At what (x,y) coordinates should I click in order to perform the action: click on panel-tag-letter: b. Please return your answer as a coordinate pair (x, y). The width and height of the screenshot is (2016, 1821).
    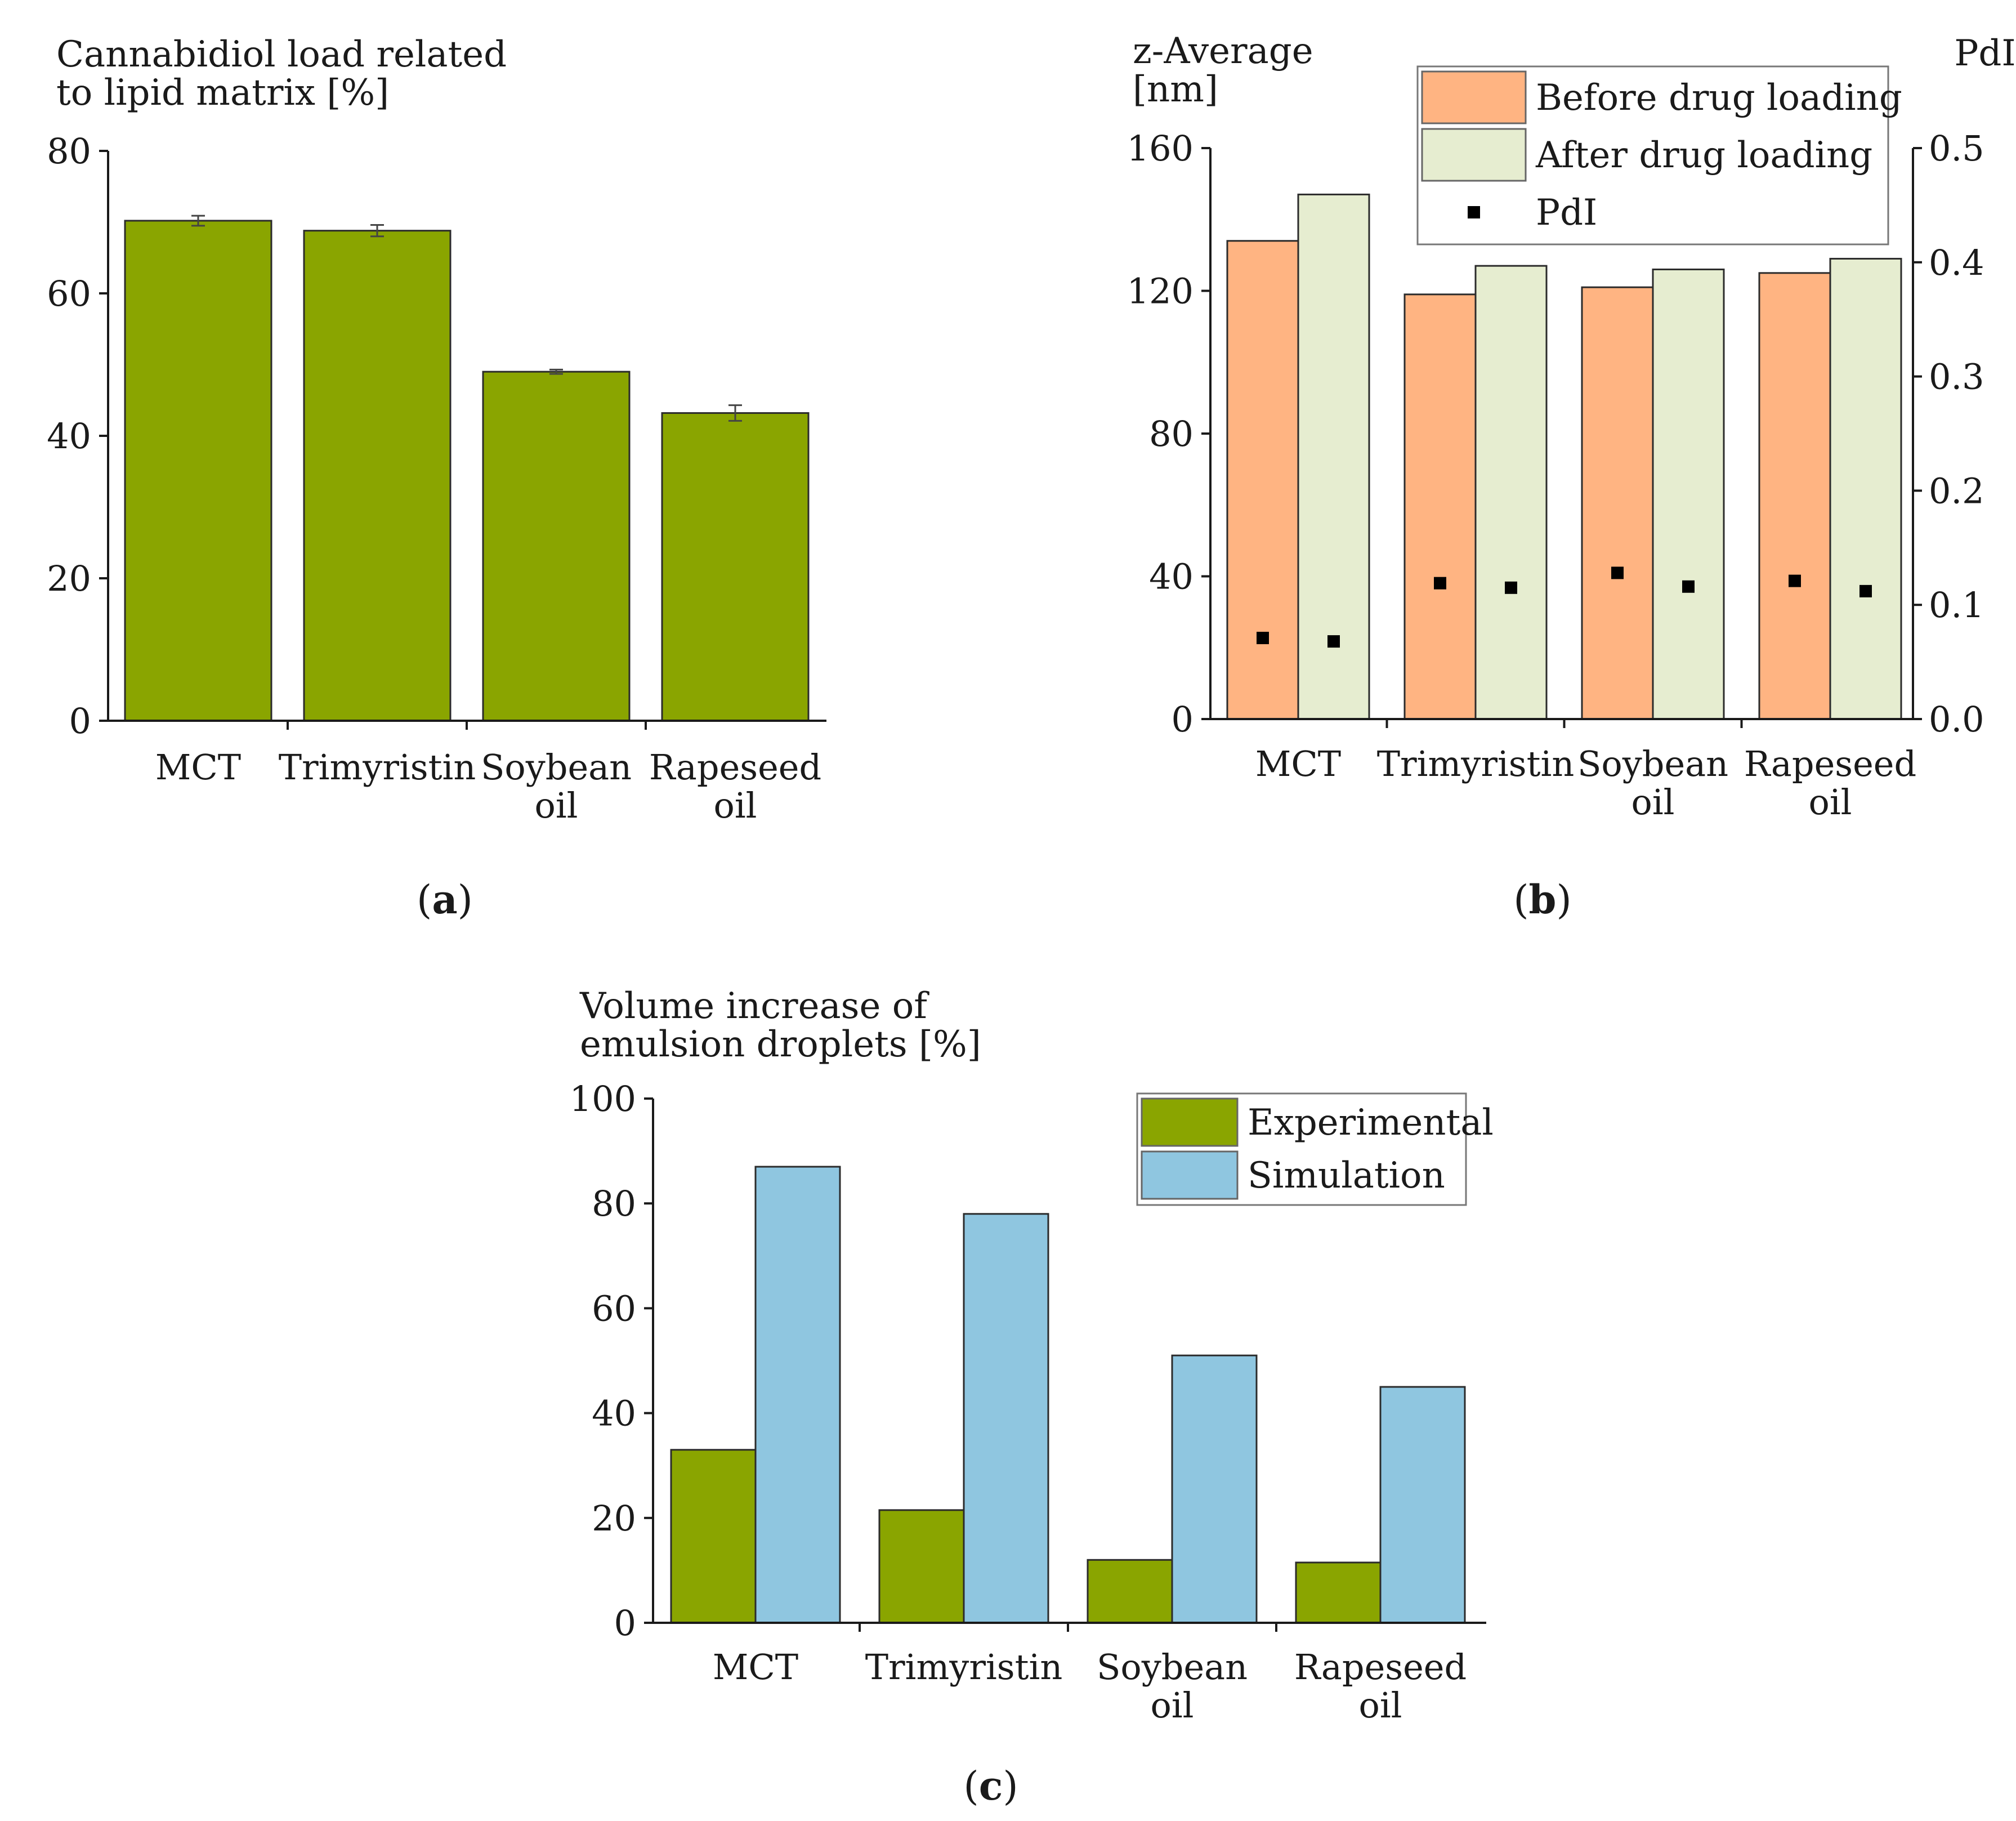
    Looking at the image, I should click on (1543, 899).